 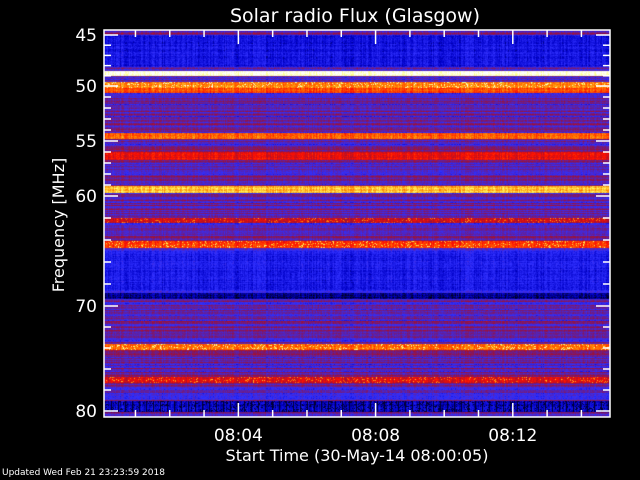 I want to click on x-tick-label: 08:04, so click(x=238, y=436).